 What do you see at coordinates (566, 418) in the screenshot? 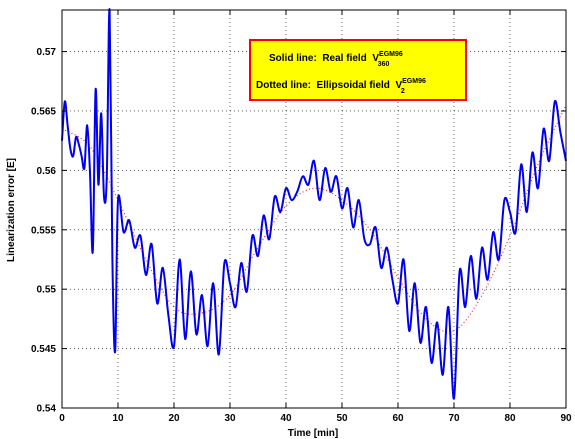
I see `x-tick-label: 90` at bounding box center [566, 418].